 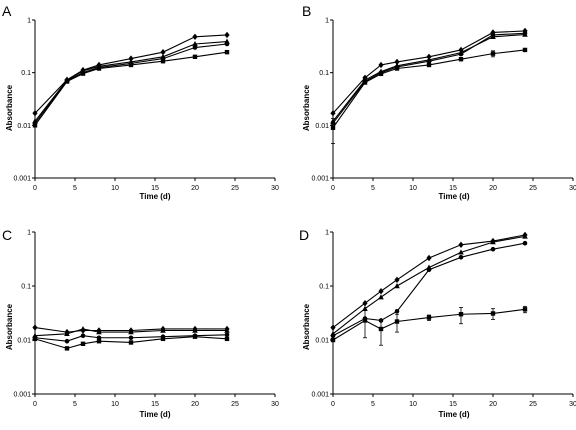 I want to click on panel-label: C, so click(x=7, y=235).